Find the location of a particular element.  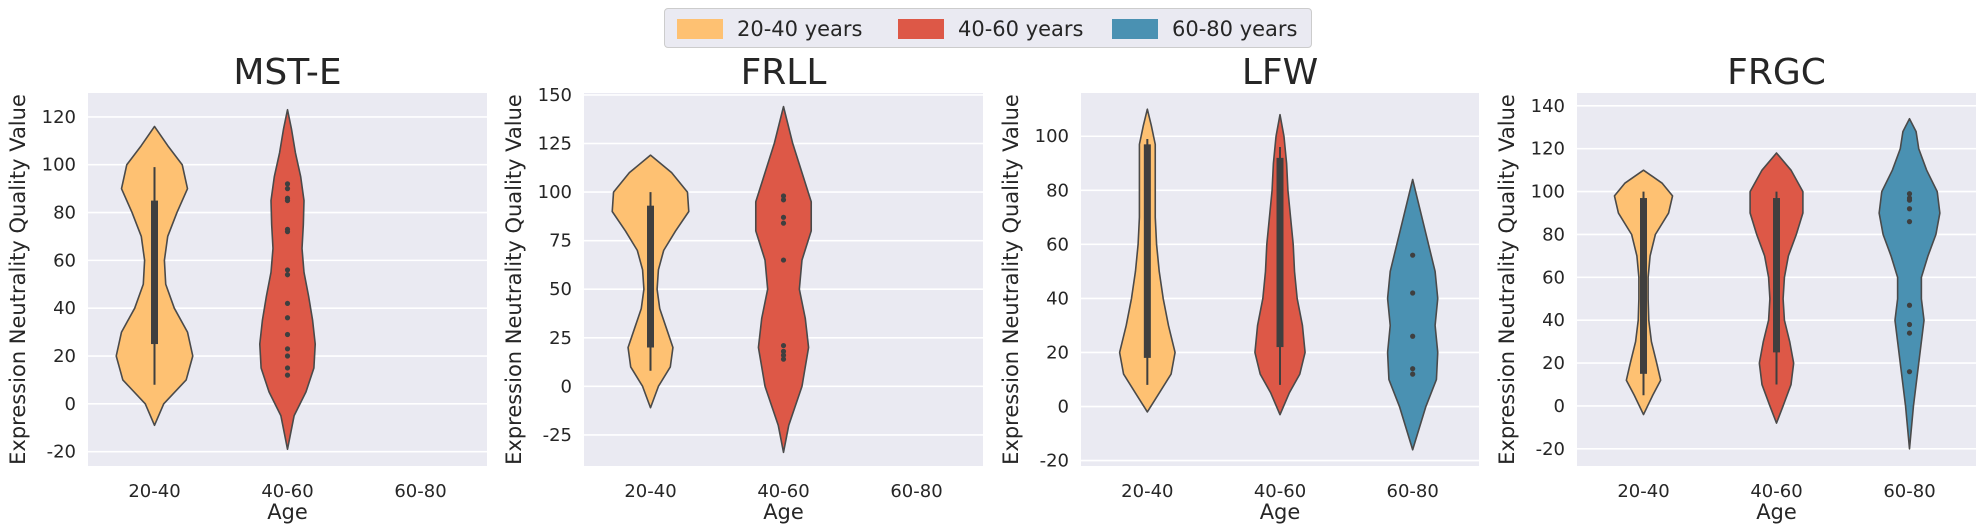

frgc-ytick-label: 40 is located at coordinates (1553, 320).